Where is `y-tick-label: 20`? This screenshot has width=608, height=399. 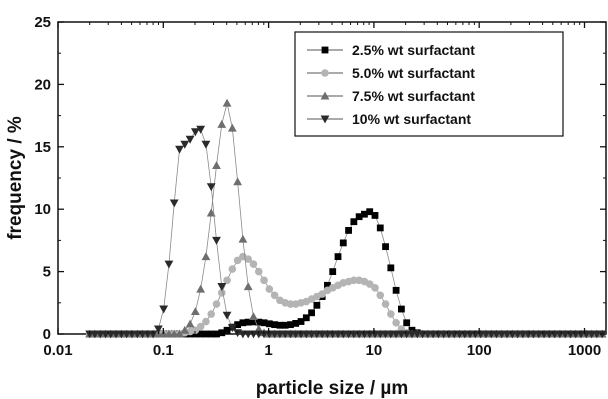 y-tick-label: 20 is located at coordinates (42, 84).